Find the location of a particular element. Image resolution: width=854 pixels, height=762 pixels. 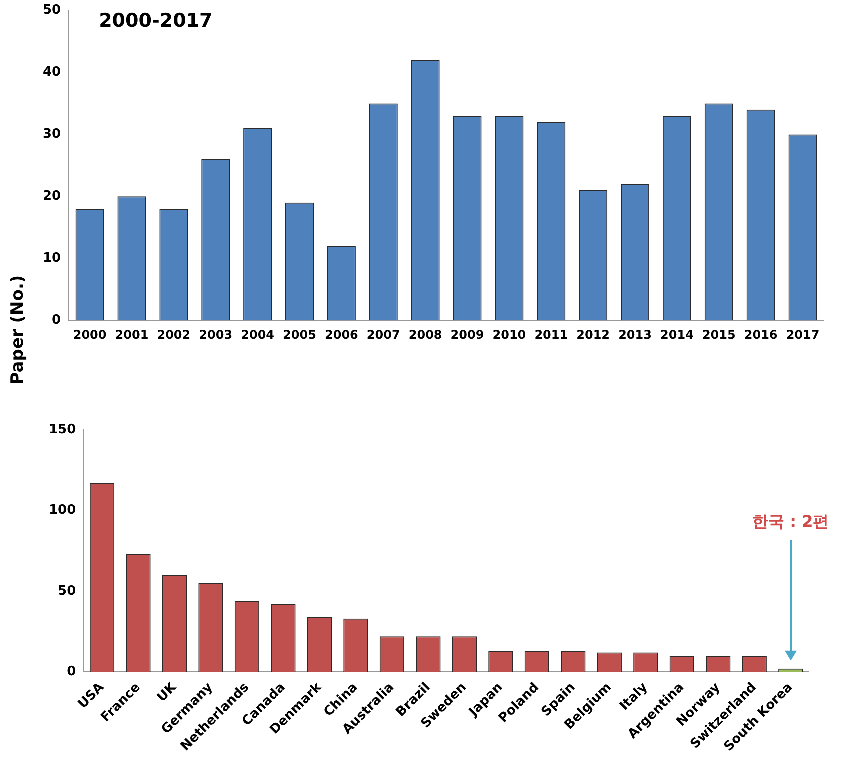

x-tick-label: 2006 is located at coordinates (341, 335).